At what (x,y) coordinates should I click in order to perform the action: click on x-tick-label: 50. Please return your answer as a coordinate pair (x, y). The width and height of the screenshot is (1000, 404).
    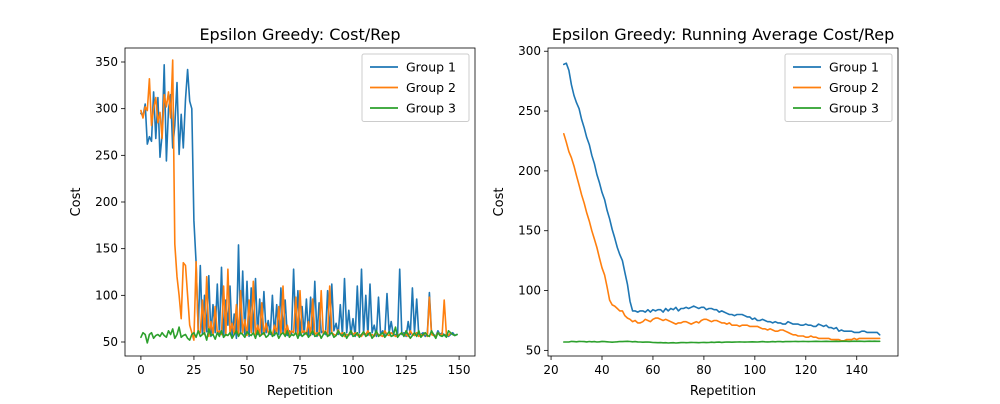
    Looking at the image, I should click on (246, 370).